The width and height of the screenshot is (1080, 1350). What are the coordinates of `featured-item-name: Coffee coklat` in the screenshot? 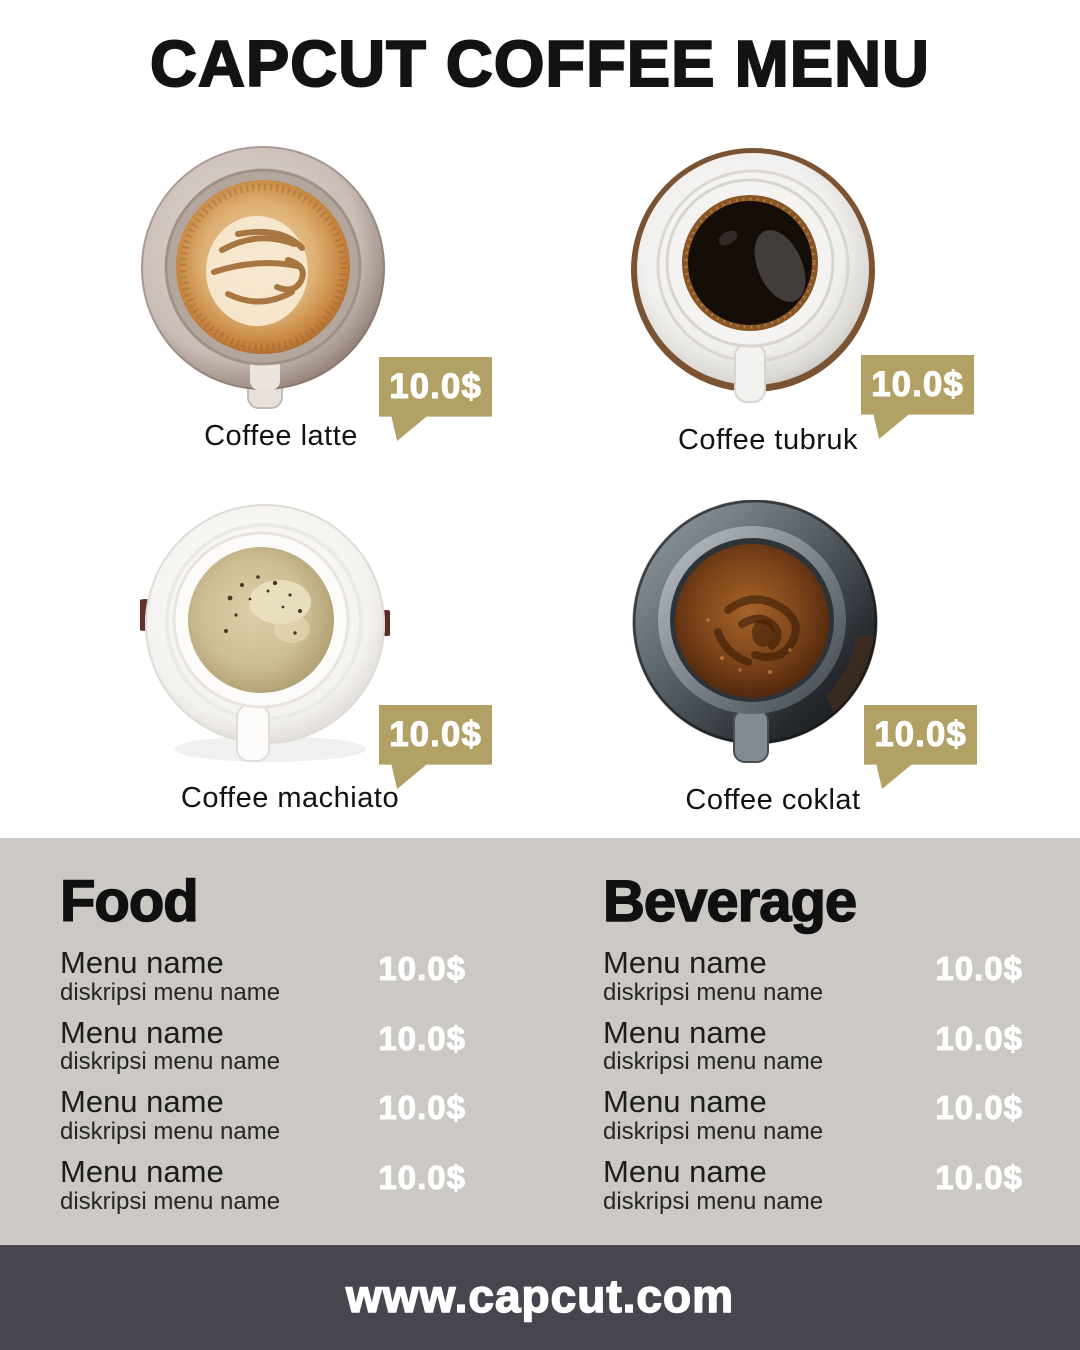 It's located at (773, 800).